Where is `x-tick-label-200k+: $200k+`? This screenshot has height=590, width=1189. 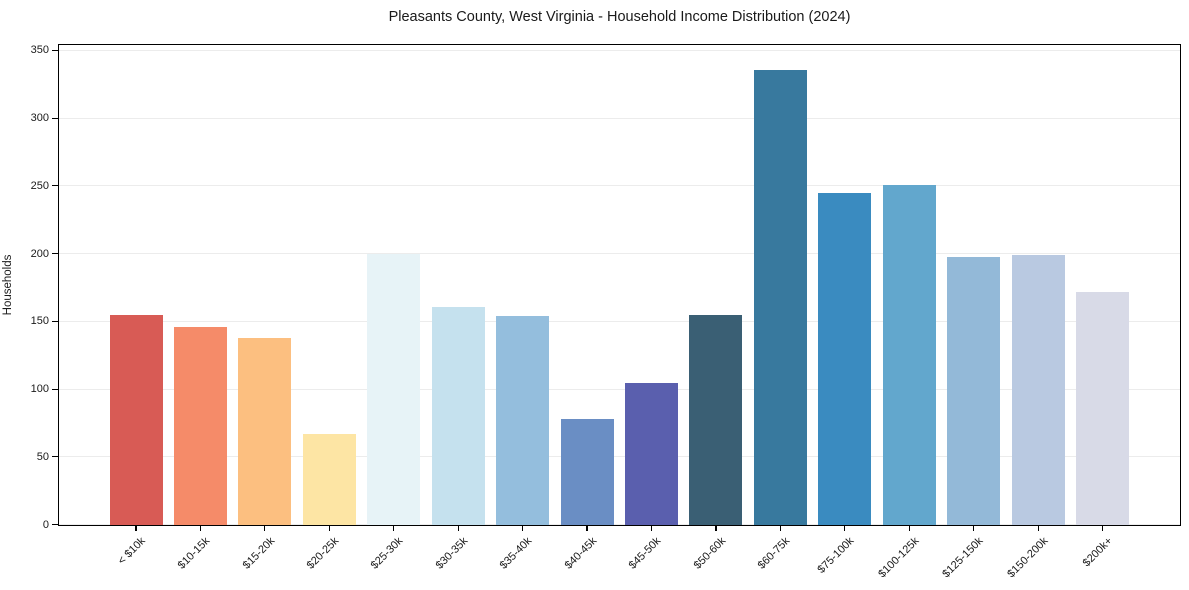
x-tick-label-200k+: $200k+ is located at coordinates (1097, 551).